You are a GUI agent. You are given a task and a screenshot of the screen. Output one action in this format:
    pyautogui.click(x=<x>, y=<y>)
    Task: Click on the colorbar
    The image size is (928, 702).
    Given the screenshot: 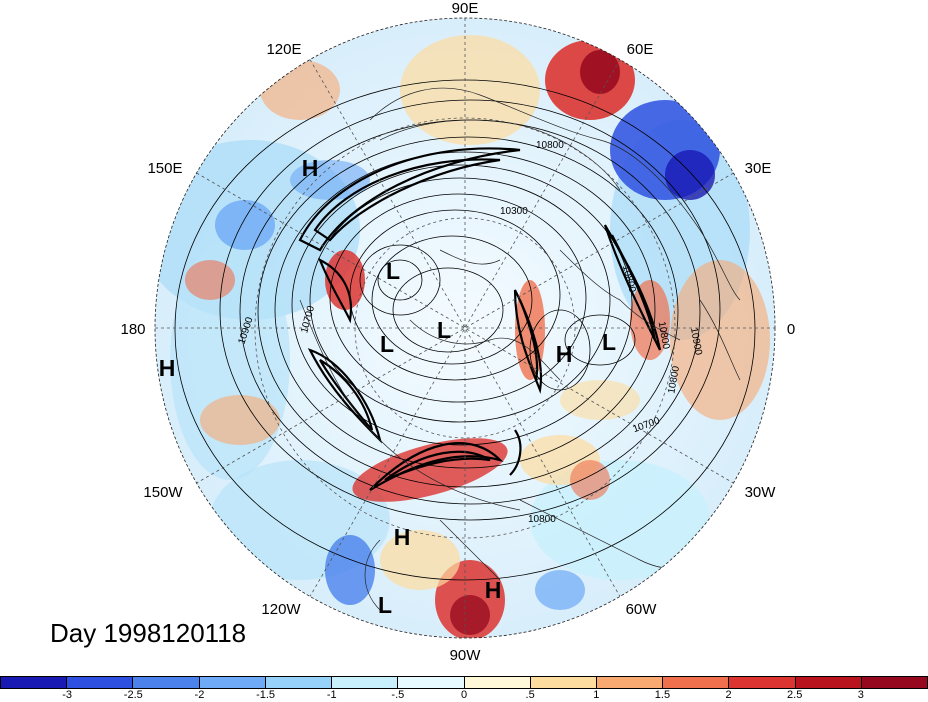 What is the action you would take?
    pyautogui.click(x=464, y=682)
    